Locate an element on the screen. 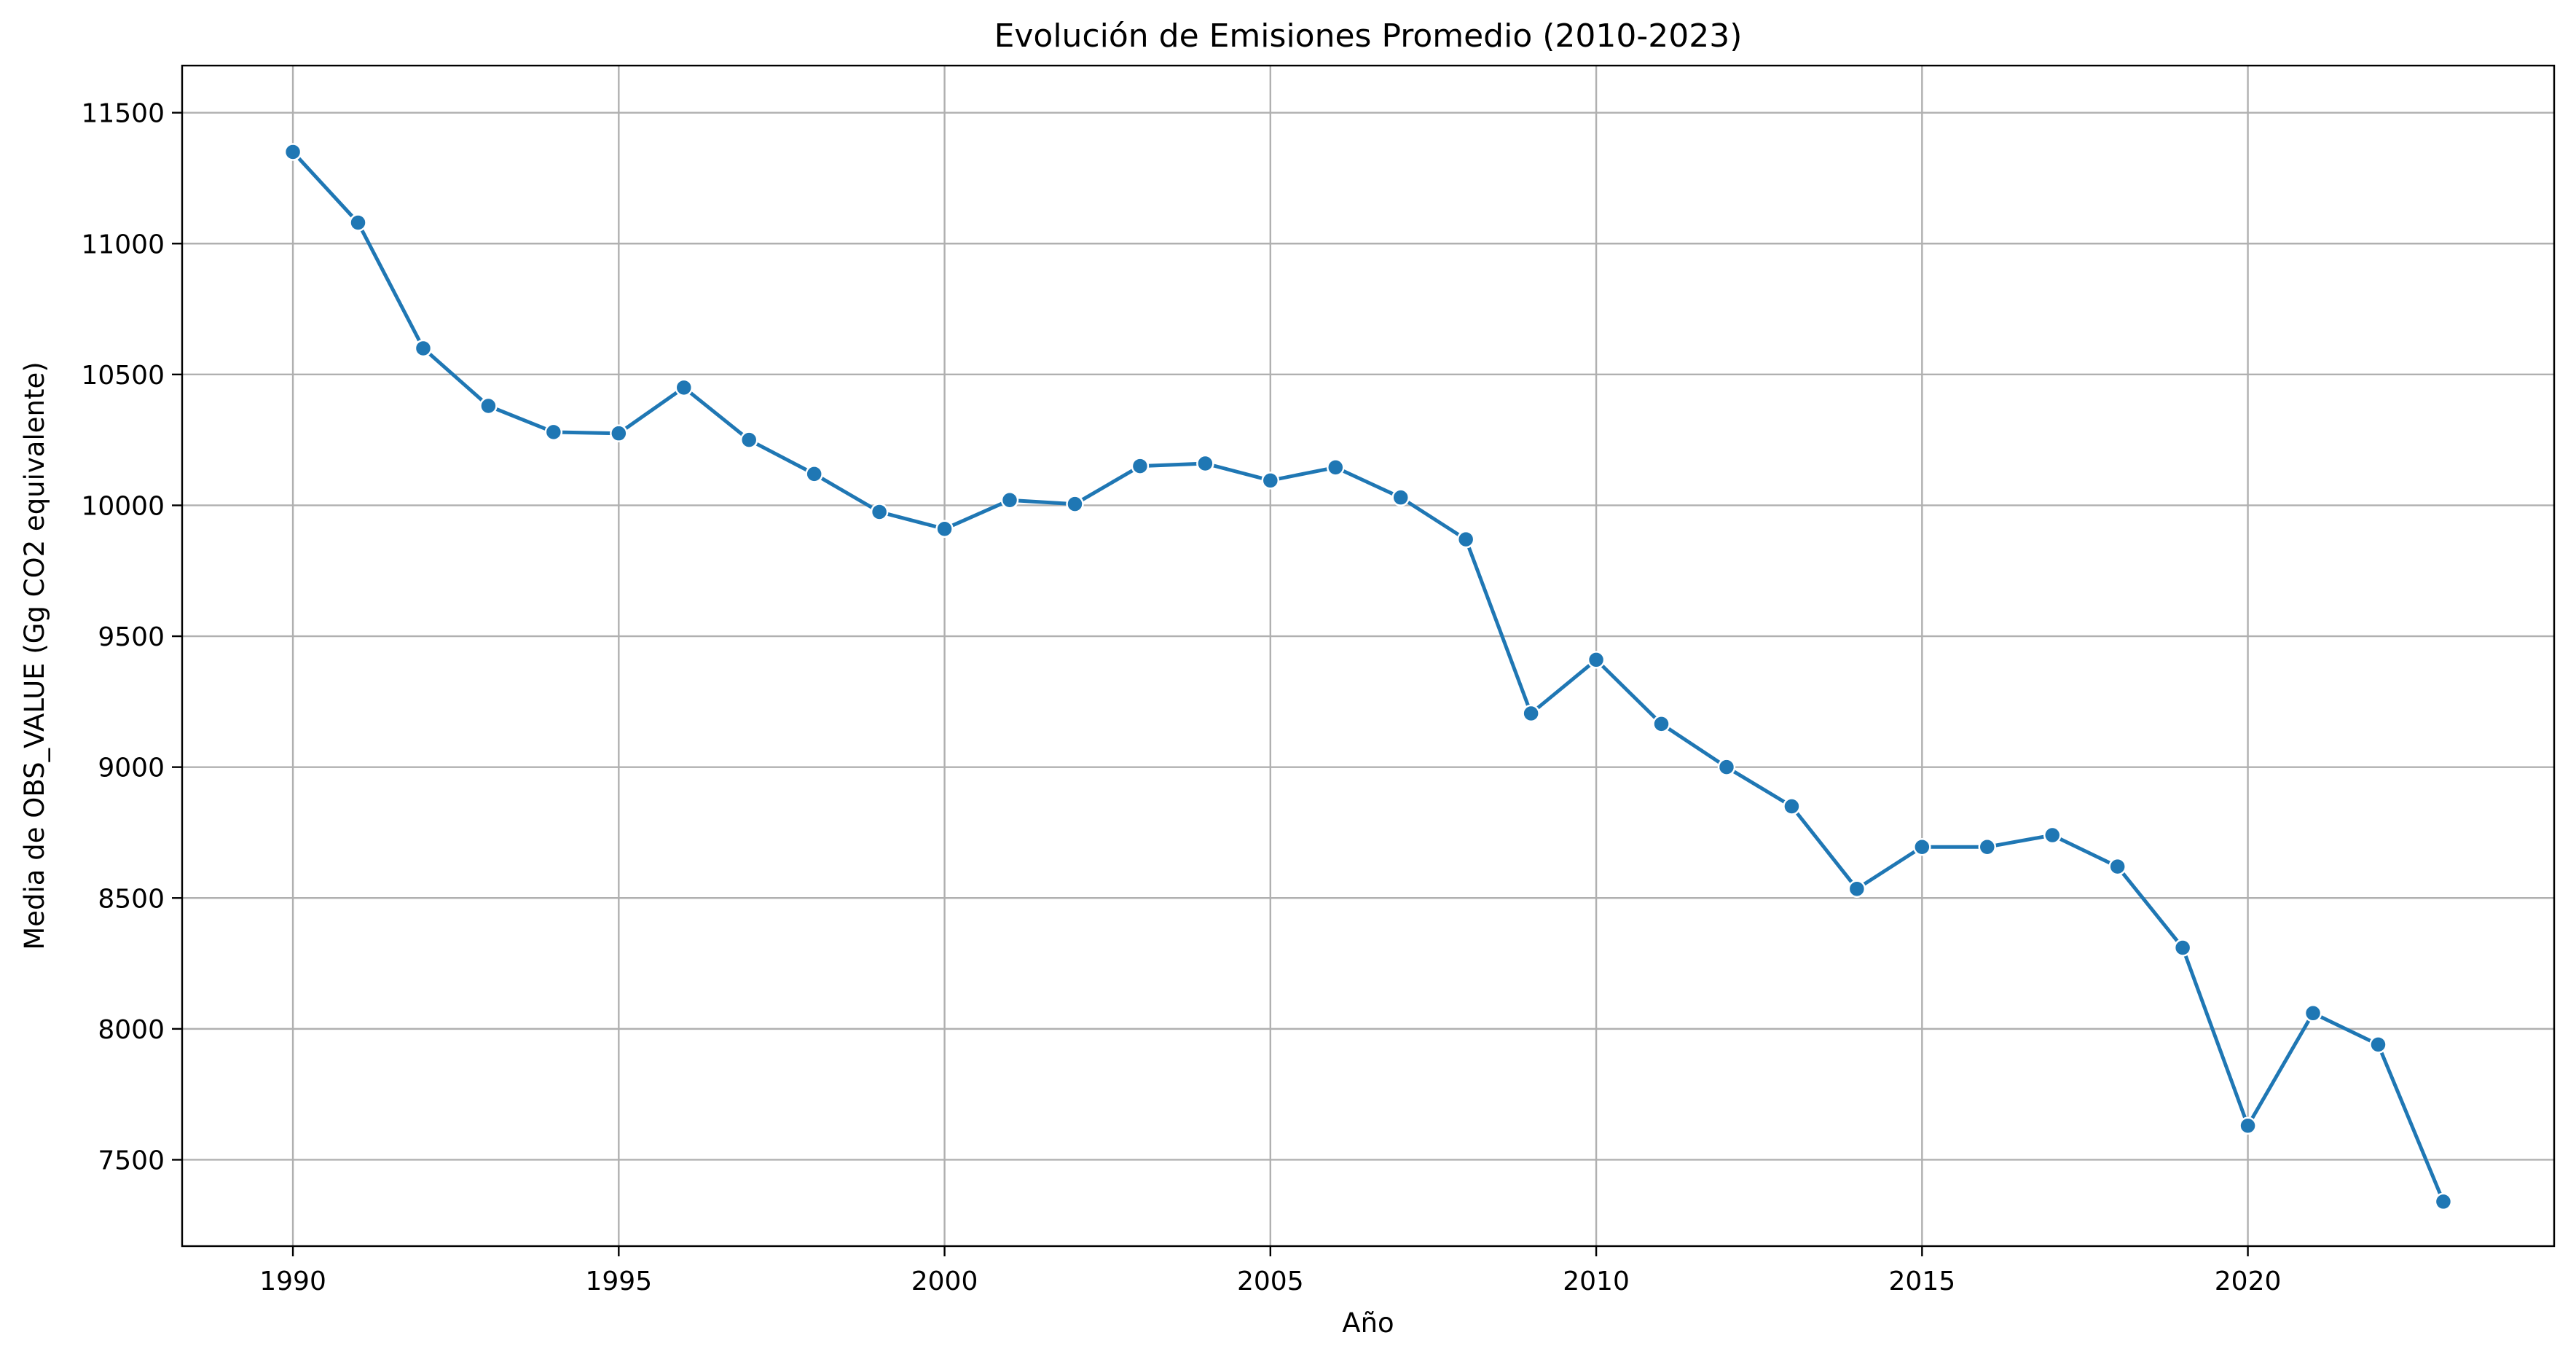 The height and width of the screenshot is (1362, 2576). x-tick-label: 2005 is located at coordinates (1270, 1281).